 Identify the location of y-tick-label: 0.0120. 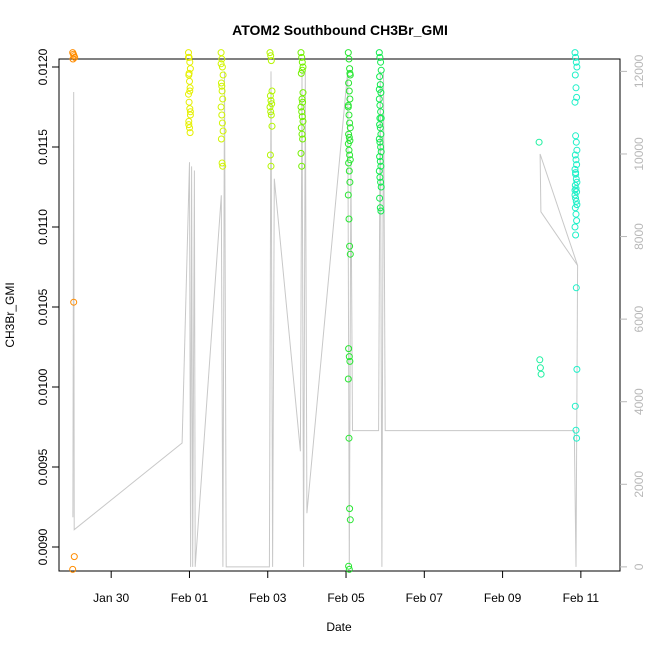
(43, 66).